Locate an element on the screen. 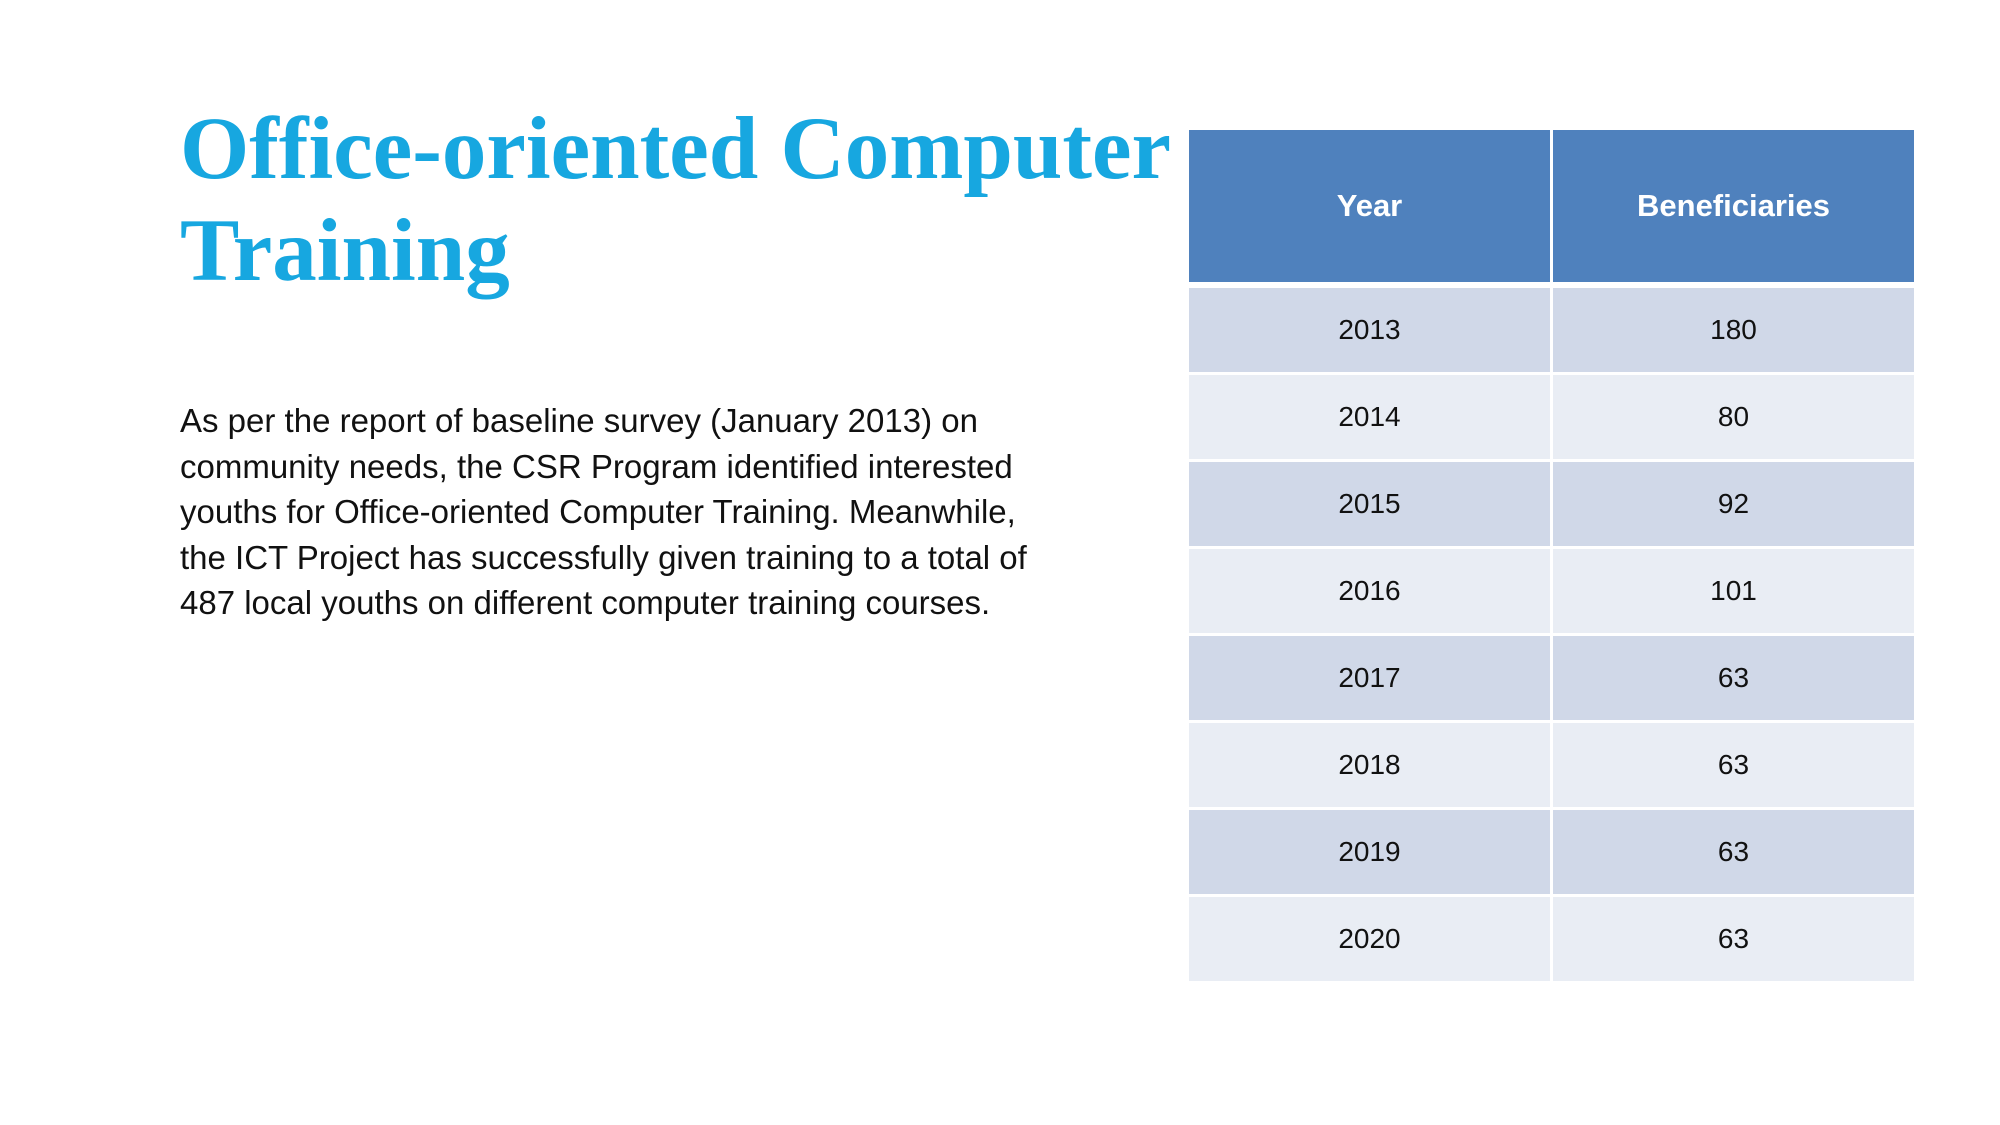  table-row: 2018 63 is located at coordinates (1551, 765).